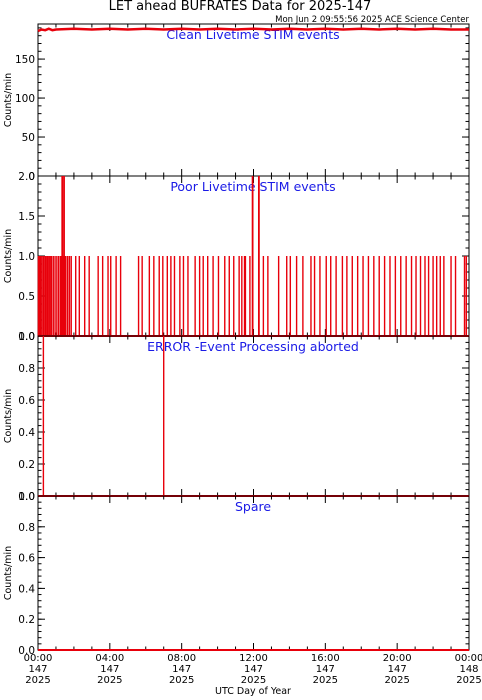 The width and height of the screenshot is (482, 700). What do you see at coordinates (26, 297) in the screenshot?
I see `y-tick-label: 0.5` at bounding box center [26, 297].